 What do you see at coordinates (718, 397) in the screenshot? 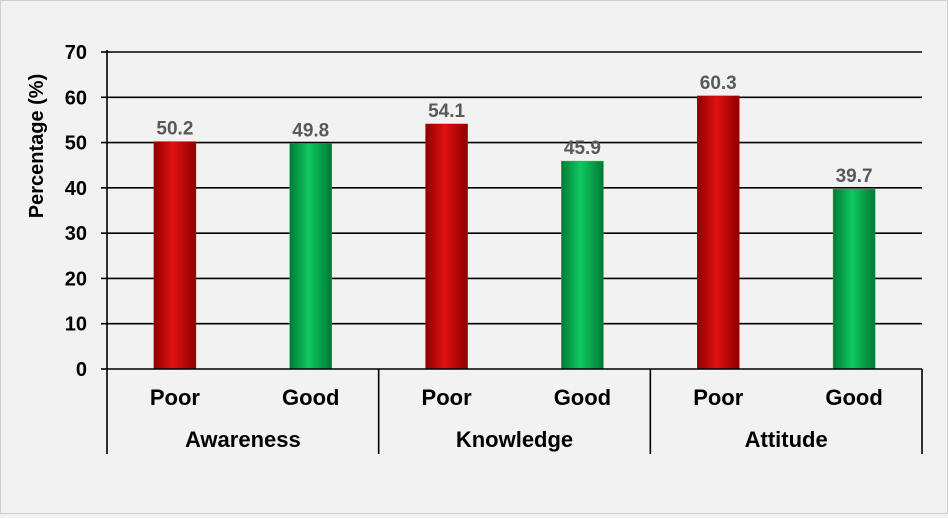
I see `x-tick-label-attitude-poor: Poor` at bounding box center [718, 397].